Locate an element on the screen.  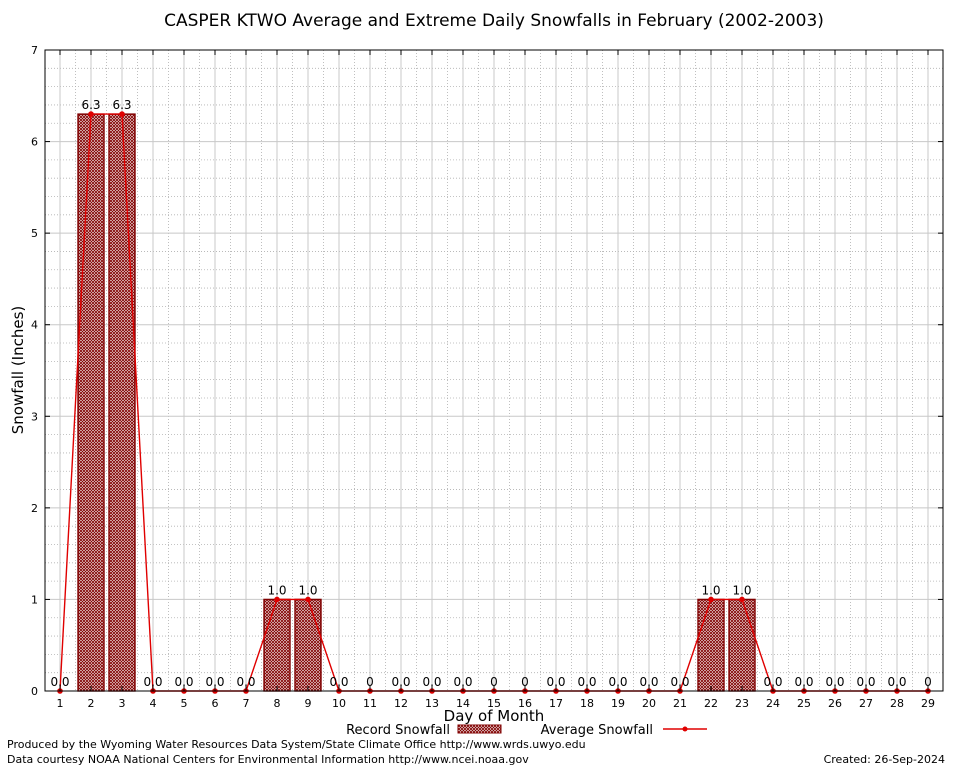
x-tick-label-2: 2 is located at coordinates (91, 703).